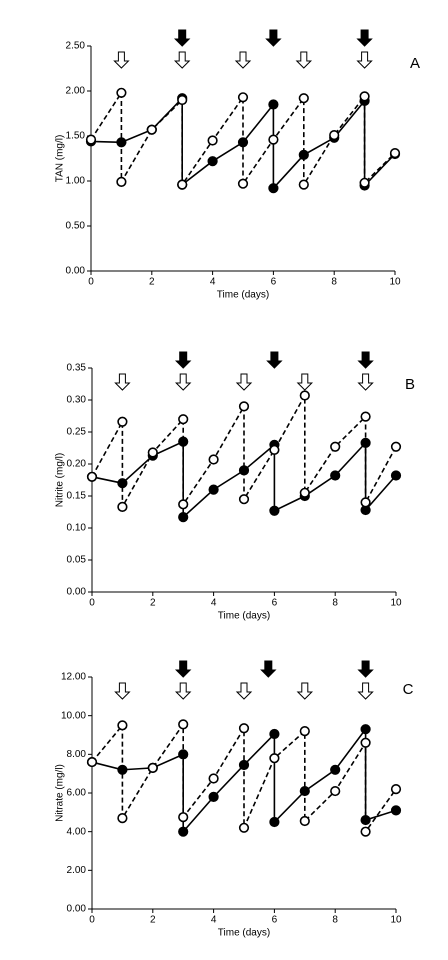 This screenshot has height=960, width=448. I want to click on y-tick-label: 0.25, so click(77, 432).